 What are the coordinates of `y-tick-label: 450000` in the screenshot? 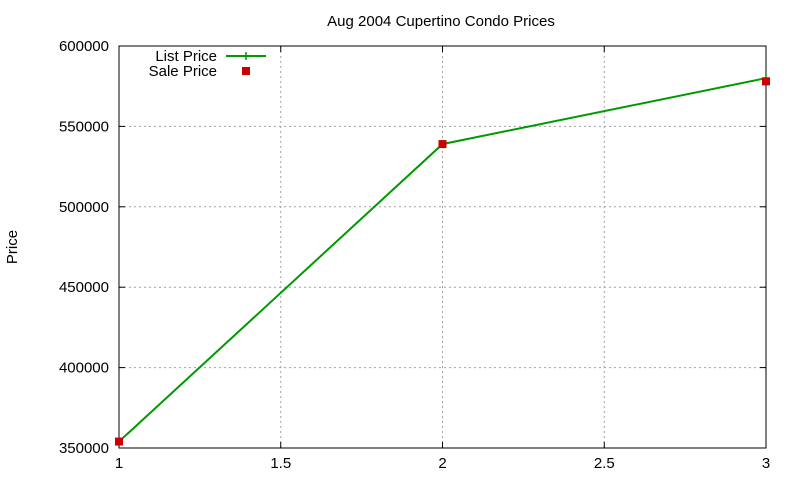 It's located at (84, 287).